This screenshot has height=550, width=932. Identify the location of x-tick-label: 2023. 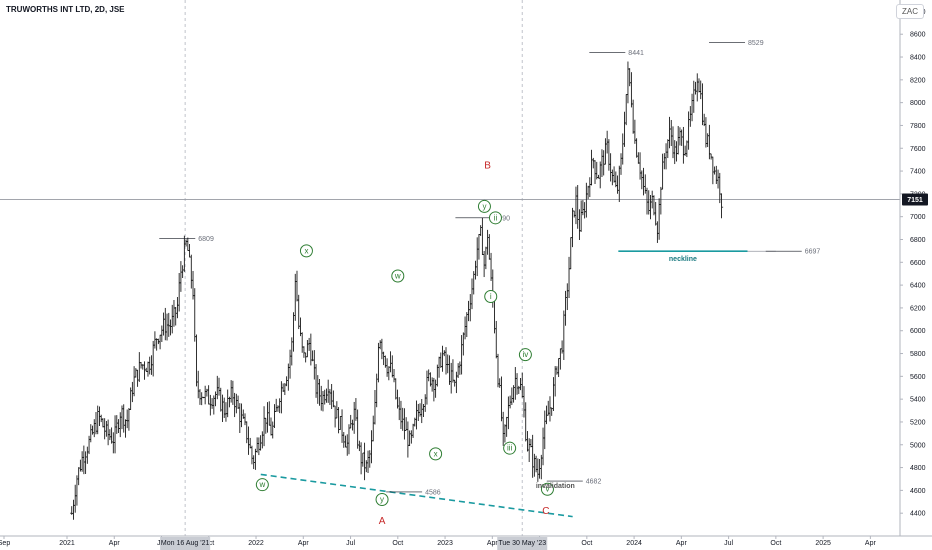
(445, 543).